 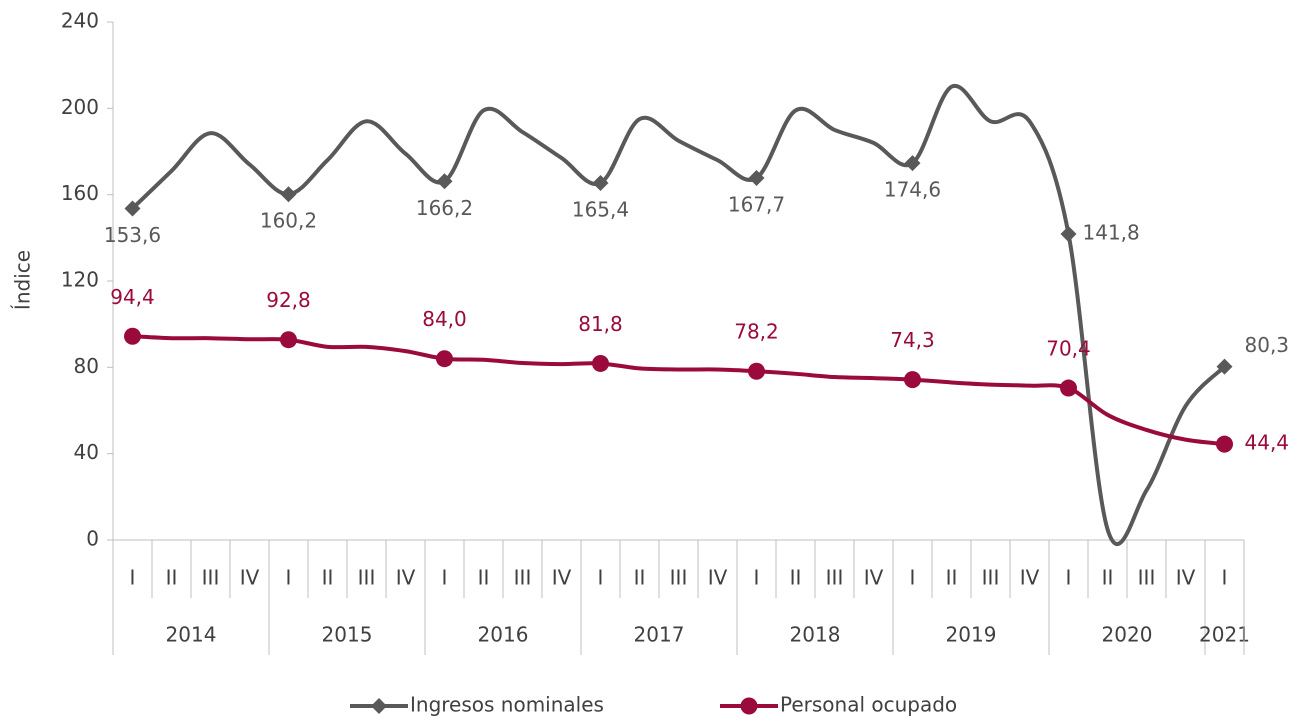 What do you see at coordinates (92, 539) in the screenshot?
I see `y-tick-label: 0` at bounding box center [92, 539].